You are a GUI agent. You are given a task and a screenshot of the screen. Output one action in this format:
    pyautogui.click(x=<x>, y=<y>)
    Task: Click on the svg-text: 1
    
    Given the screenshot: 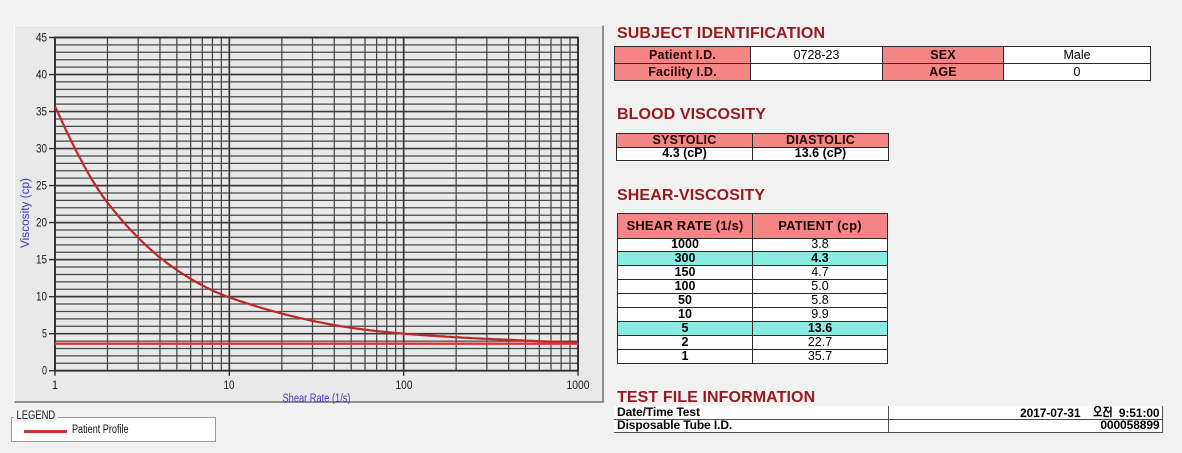 What is the action you would take?
    pyautogui.click(x=55, y=385)
    